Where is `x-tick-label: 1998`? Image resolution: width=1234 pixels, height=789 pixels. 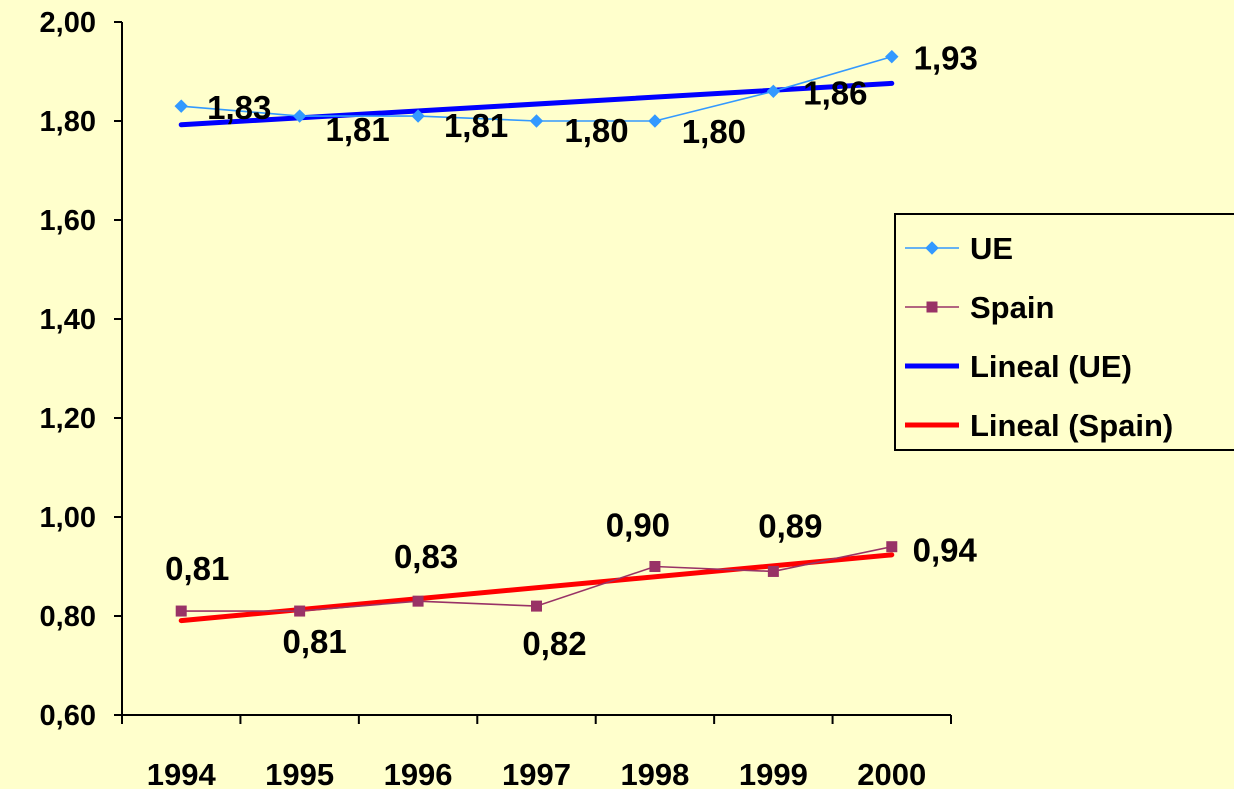 x-tick-label: 1998 is located at coordinates (654, 773).